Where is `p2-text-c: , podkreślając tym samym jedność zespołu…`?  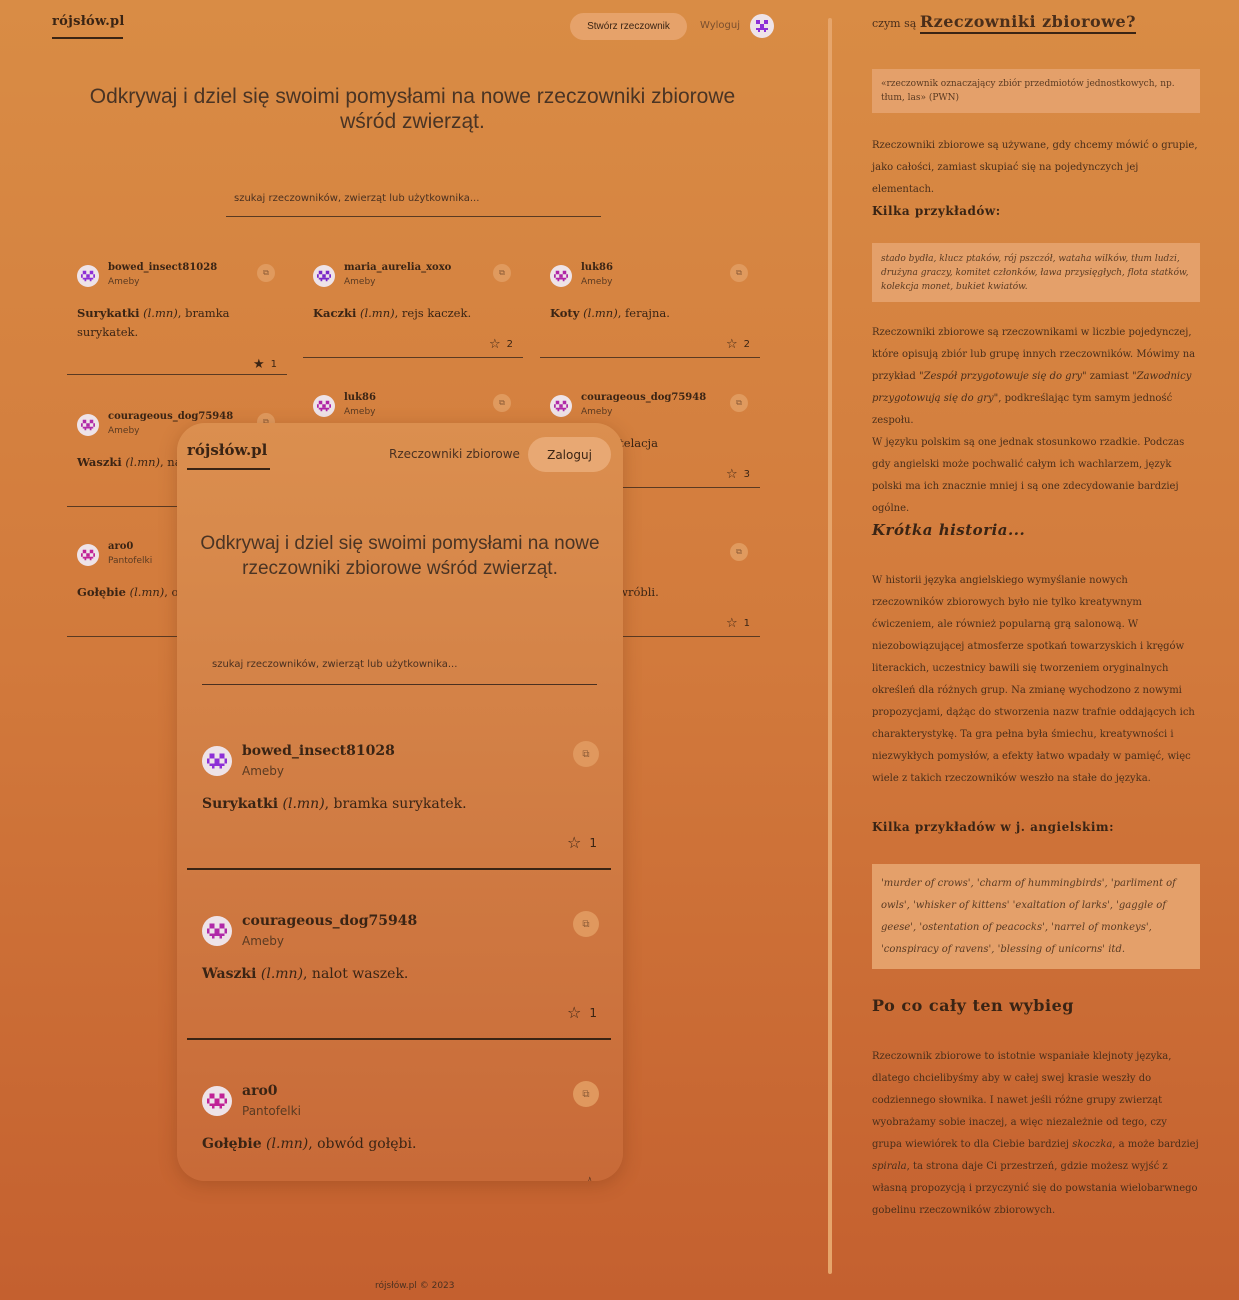
p2-text-c: , podkreślając tym samym jedność zespołu… is located at coordinates (1022, 409).